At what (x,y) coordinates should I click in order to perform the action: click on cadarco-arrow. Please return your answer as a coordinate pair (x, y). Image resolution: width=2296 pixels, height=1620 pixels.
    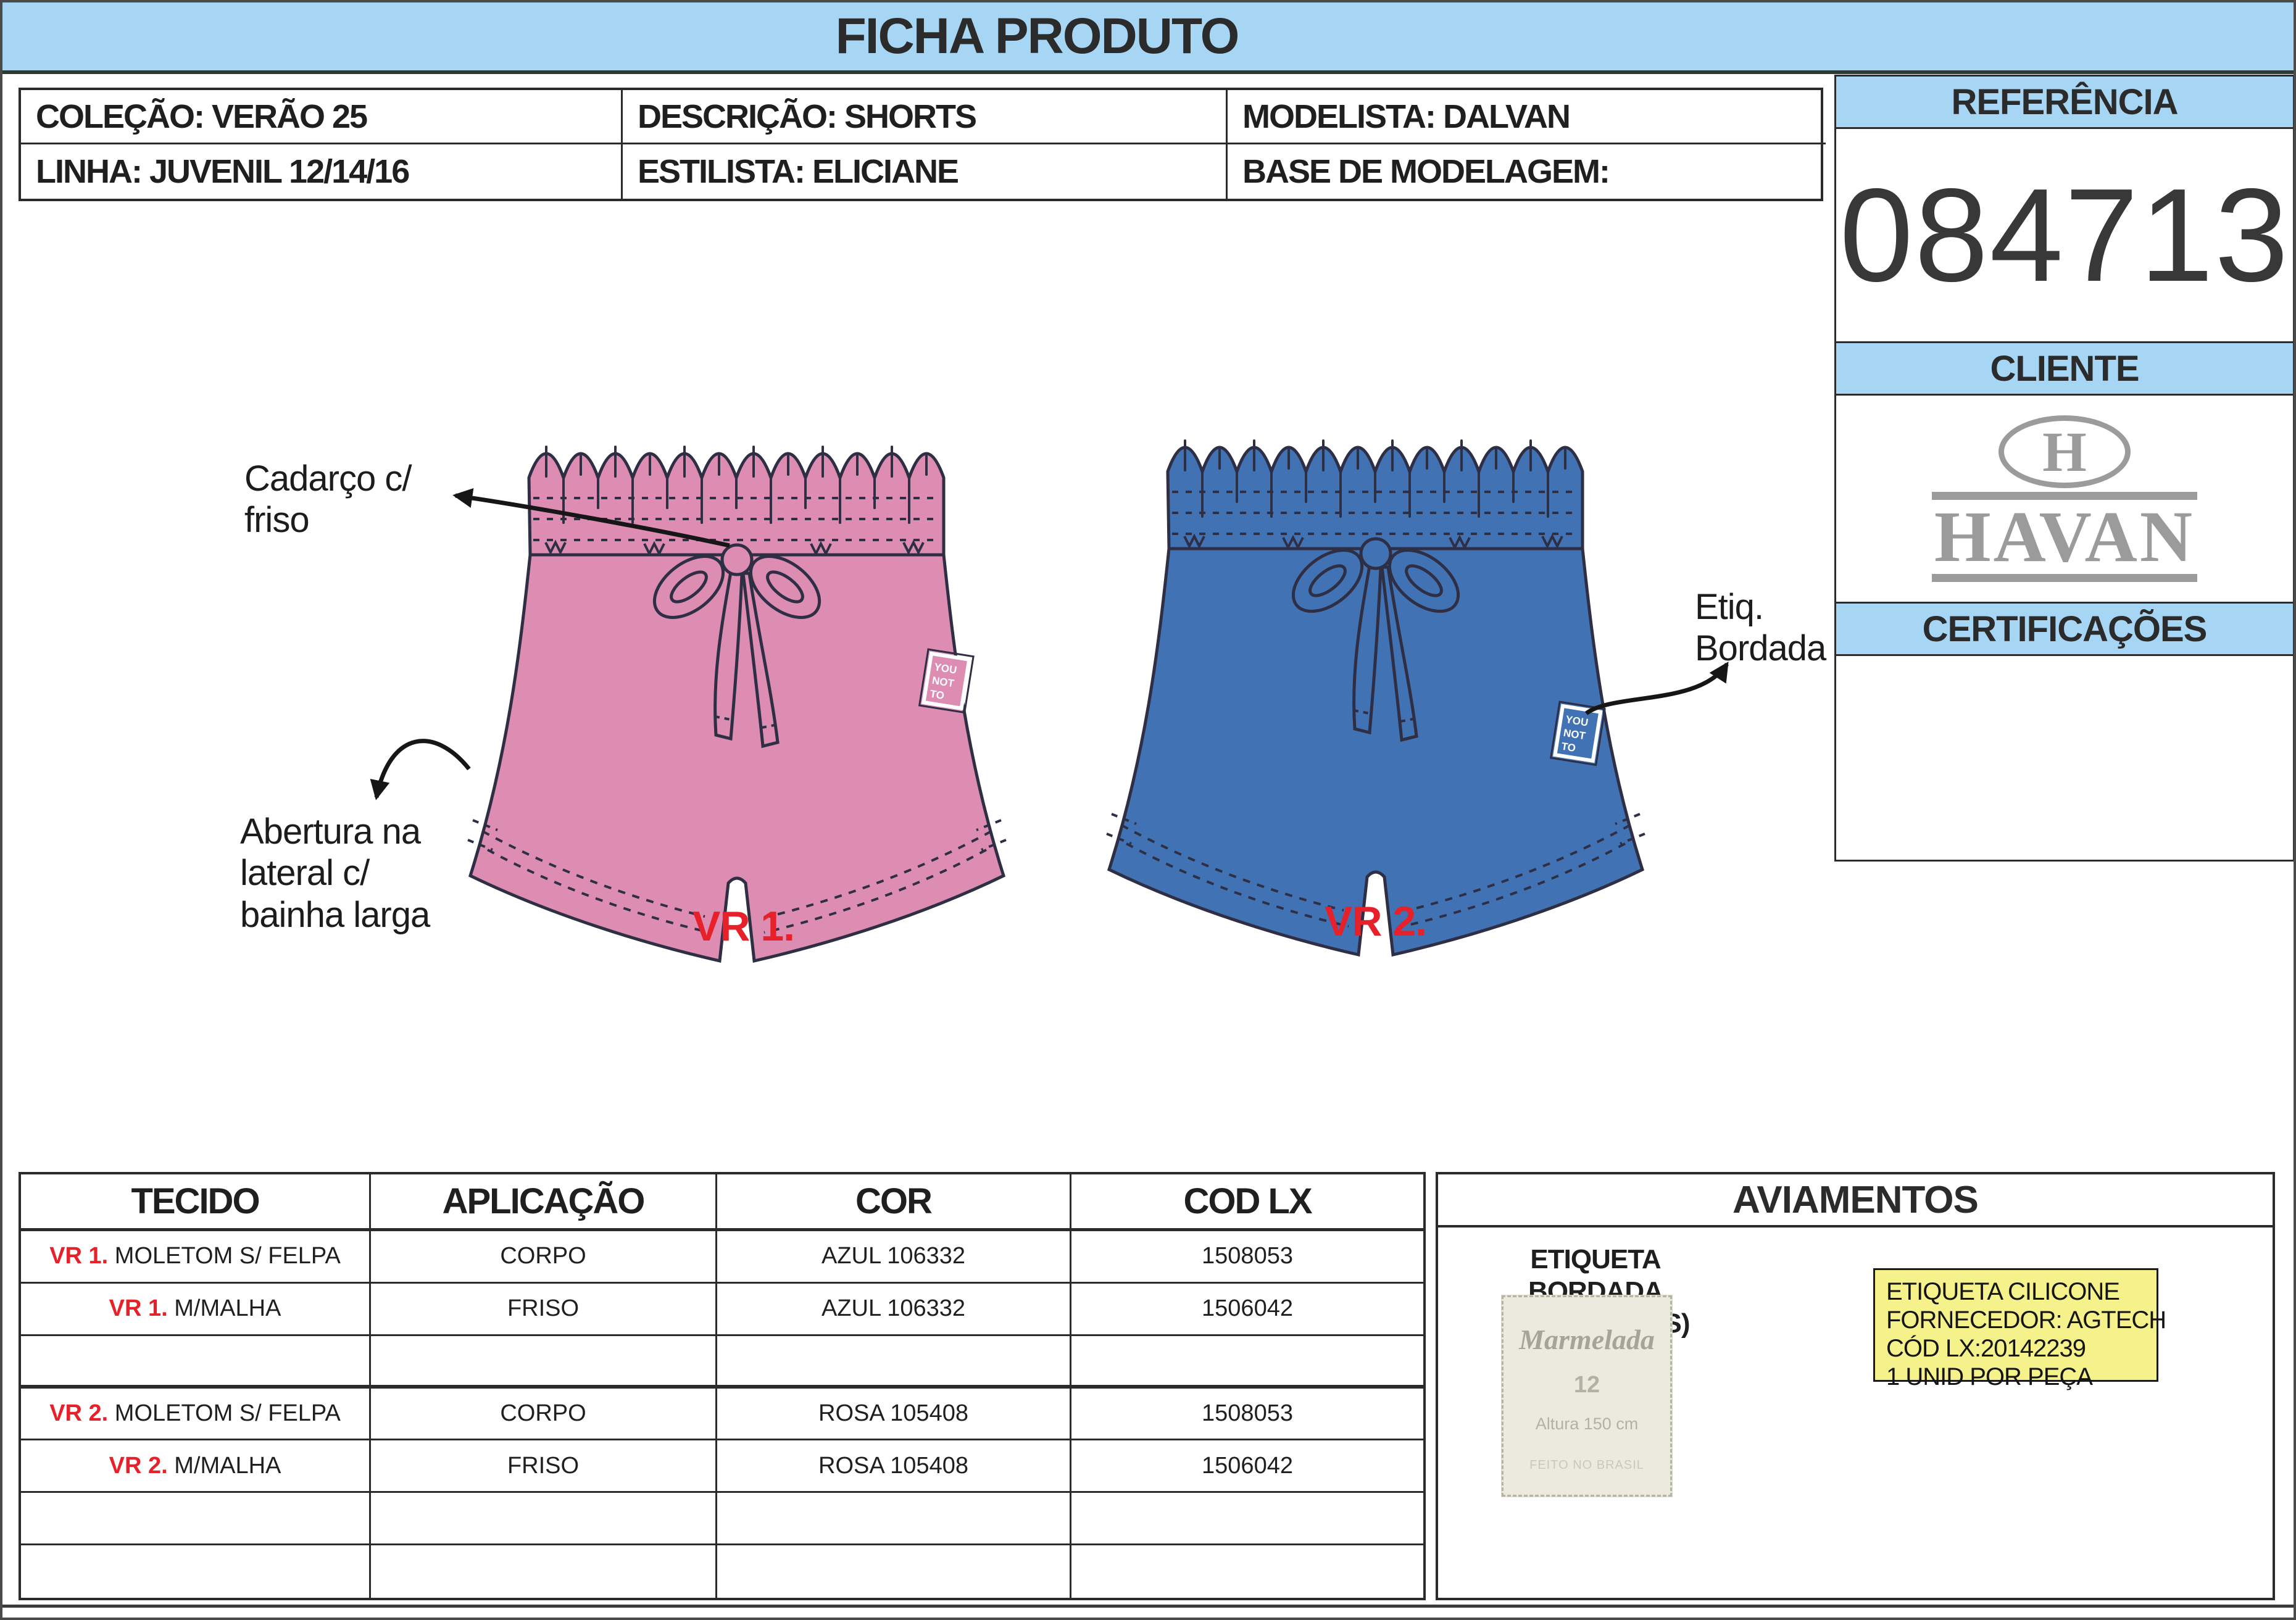
    Looking at the image, I should click on (591, 518).